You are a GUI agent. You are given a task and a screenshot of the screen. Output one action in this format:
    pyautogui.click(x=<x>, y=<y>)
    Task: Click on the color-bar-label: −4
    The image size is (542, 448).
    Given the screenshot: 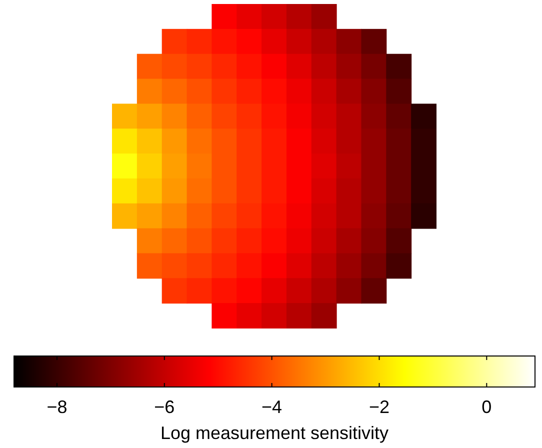 What is the action you would take?
    pyautogui.click(x=272, y=407)
    